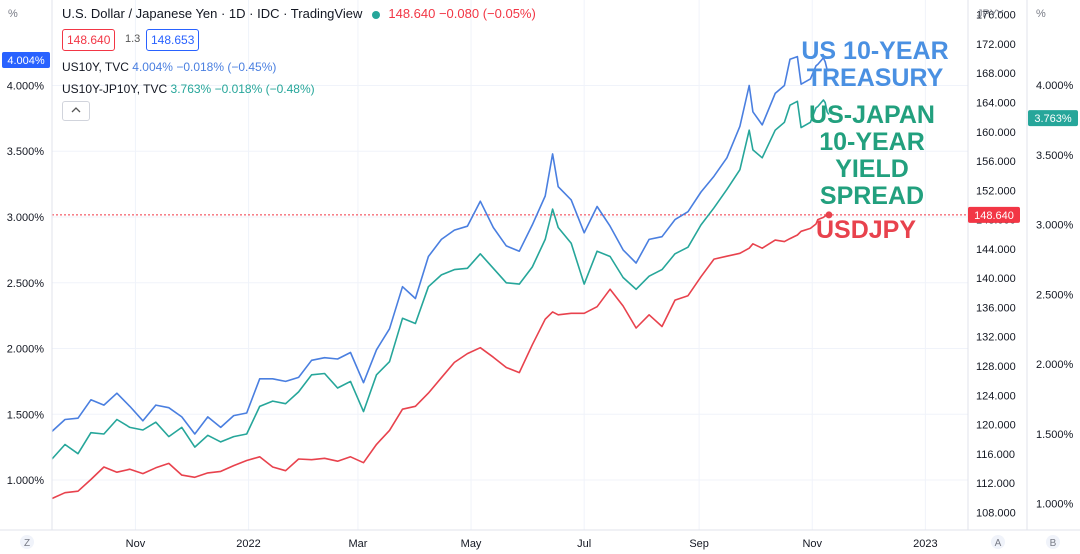  I want to click on time-axis-tick: Mar, so click(357, 544).